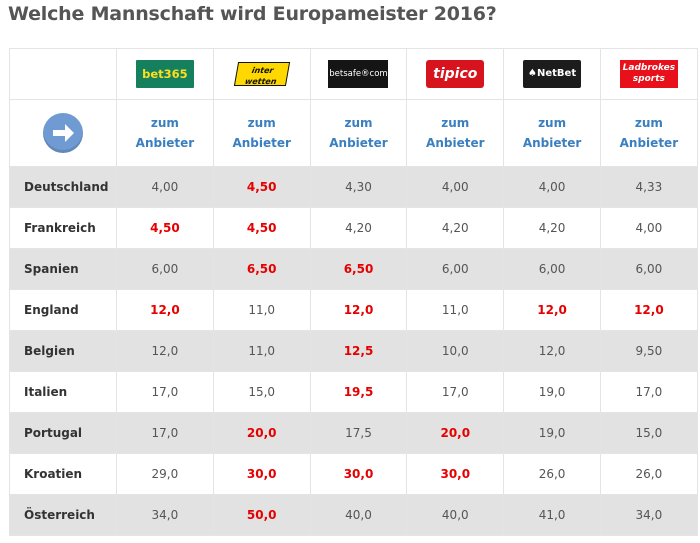 The height and width of the screenshot is (543, 700). I want to click on odds-cell-belsafe: 17,5, so click(358, 433).